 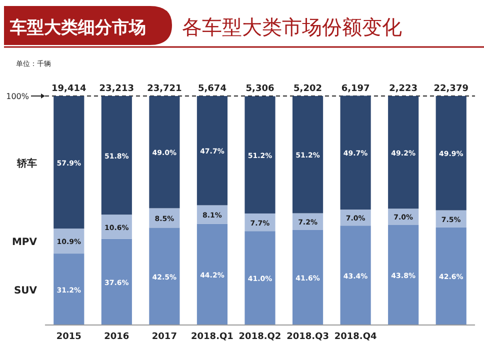 I want to click on y-tick-label: 100%, so click(x=18, y=96).